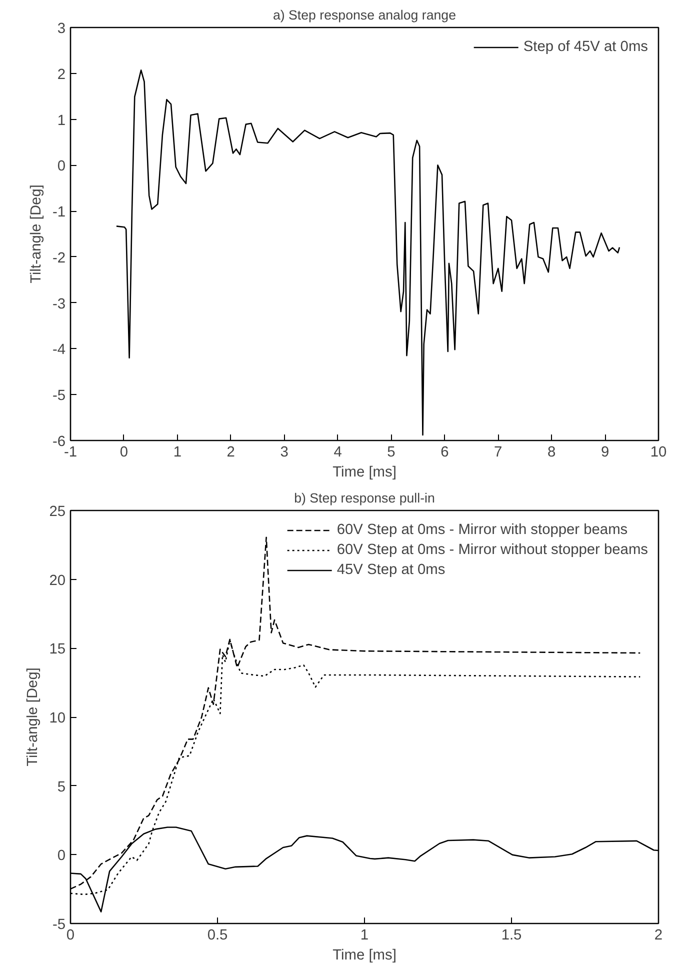  Describe the element at coordinates (59, 258) in the screenshot. I see `y-tick-label: -2` at that location.